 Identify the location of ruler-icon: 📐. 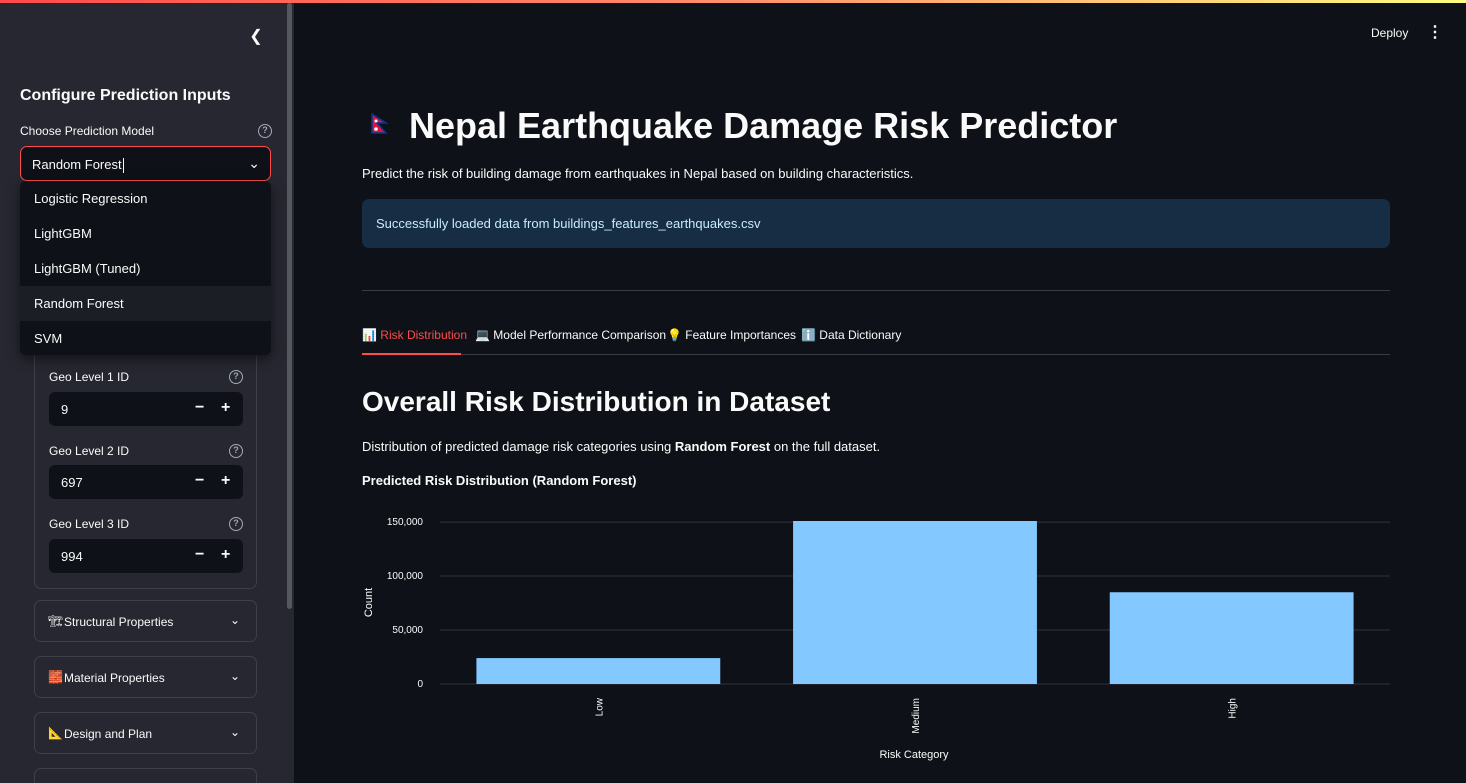
(55, 733).